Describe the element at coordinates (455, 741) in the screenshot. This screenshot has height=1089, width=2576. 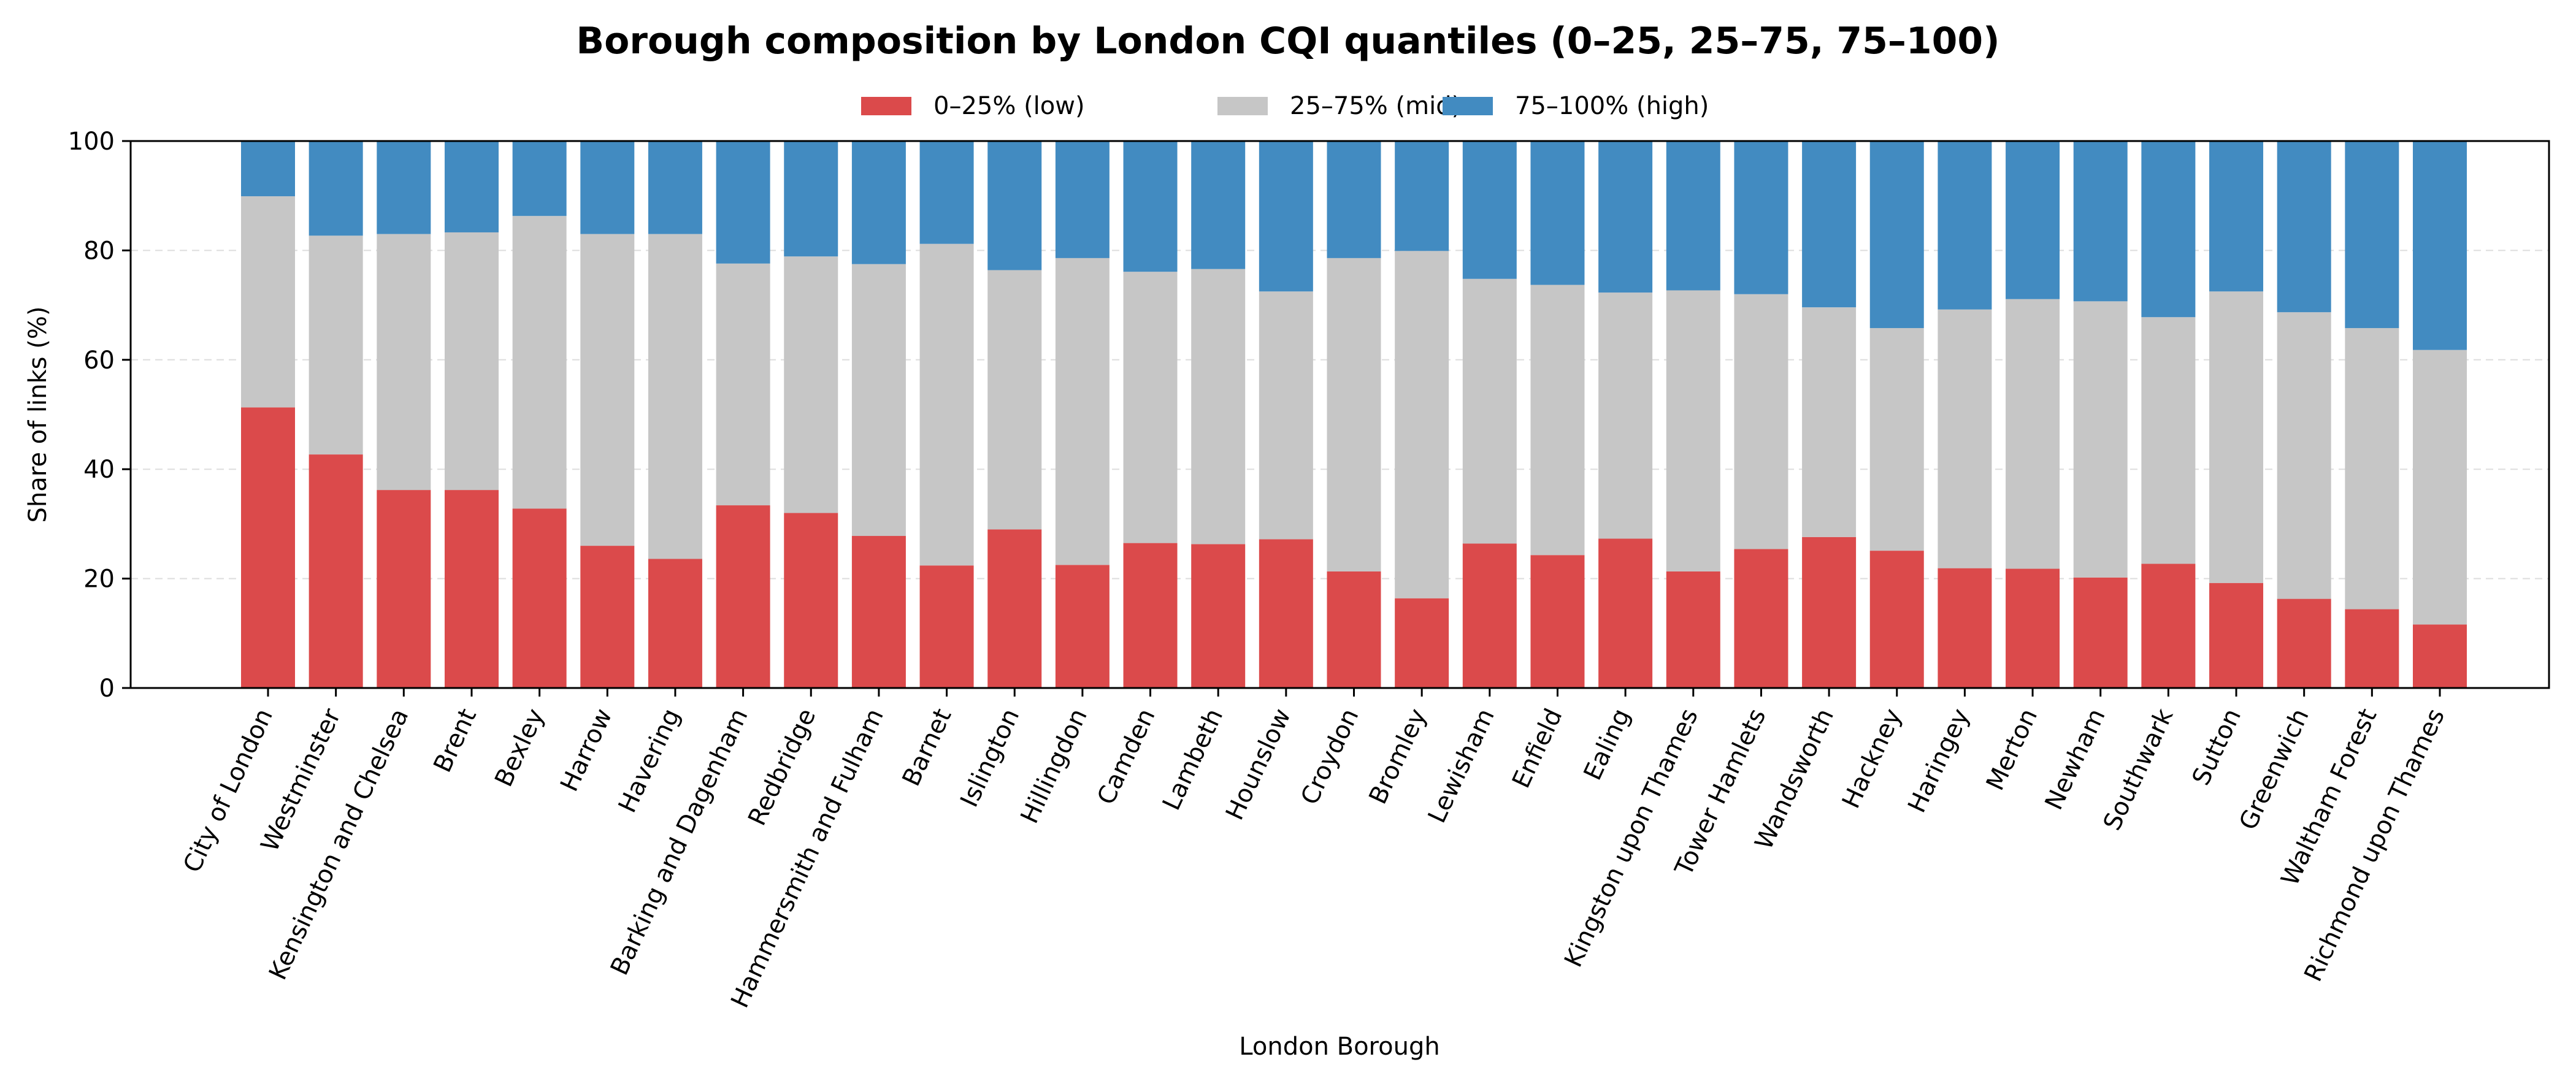
I see `x-tick-label: Brent` at that location.